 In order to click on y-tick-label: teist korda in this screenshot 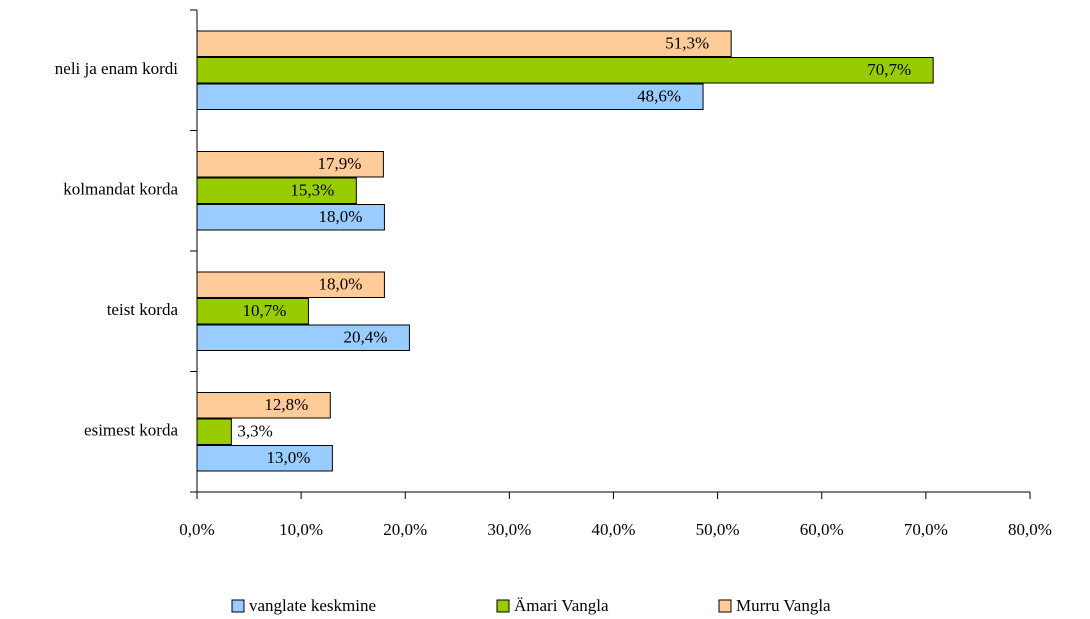, I will do `click(143, 309)`.